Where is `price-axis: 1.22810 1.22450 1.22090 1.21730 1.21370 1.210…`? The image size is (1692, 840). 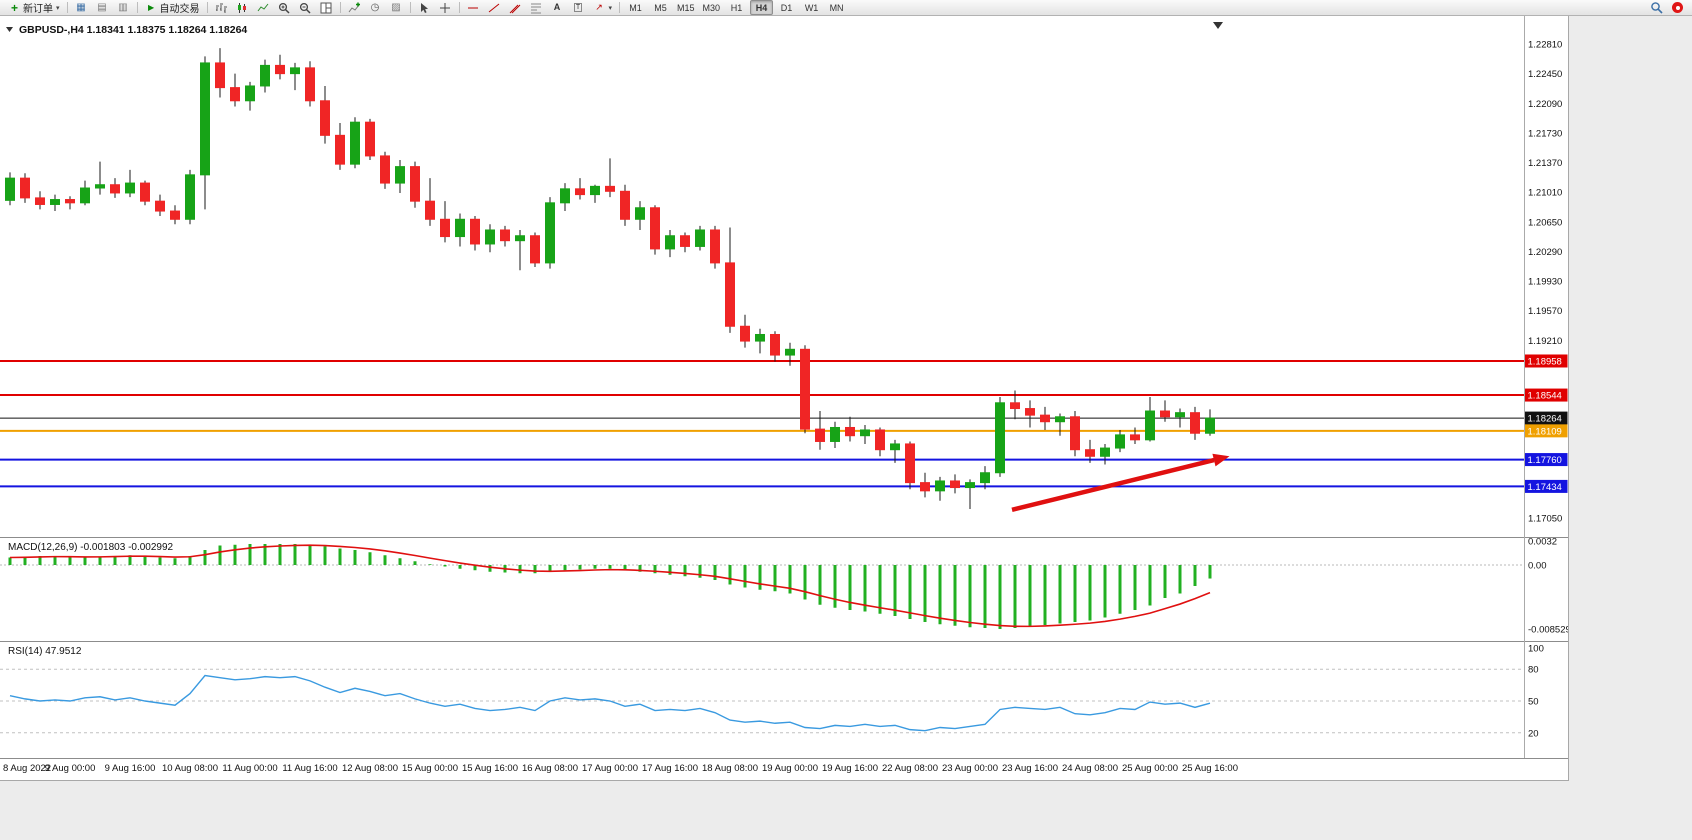 price-axis: 1.22810 1.22450 1.22090 1.21730 1.21370 1.210… is located at coordinates (1545, 282).